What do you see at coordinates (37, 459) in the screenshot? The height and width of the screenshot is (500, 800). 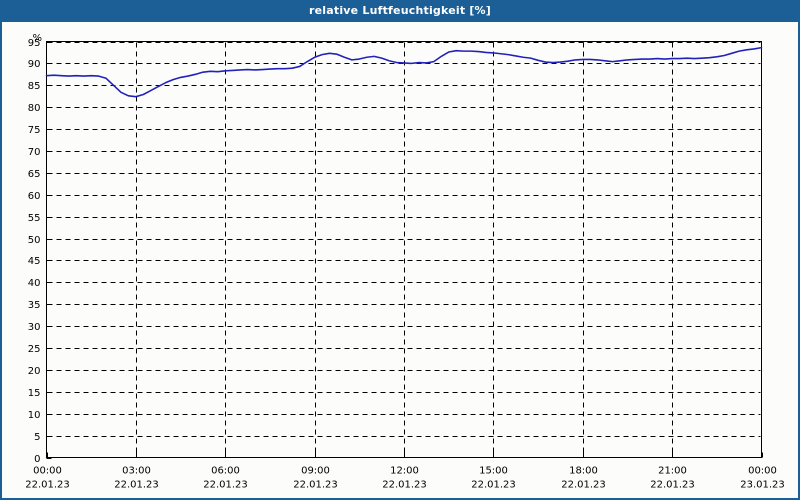 I see `y-tick-label: 0` at bounding box center [37, 459].